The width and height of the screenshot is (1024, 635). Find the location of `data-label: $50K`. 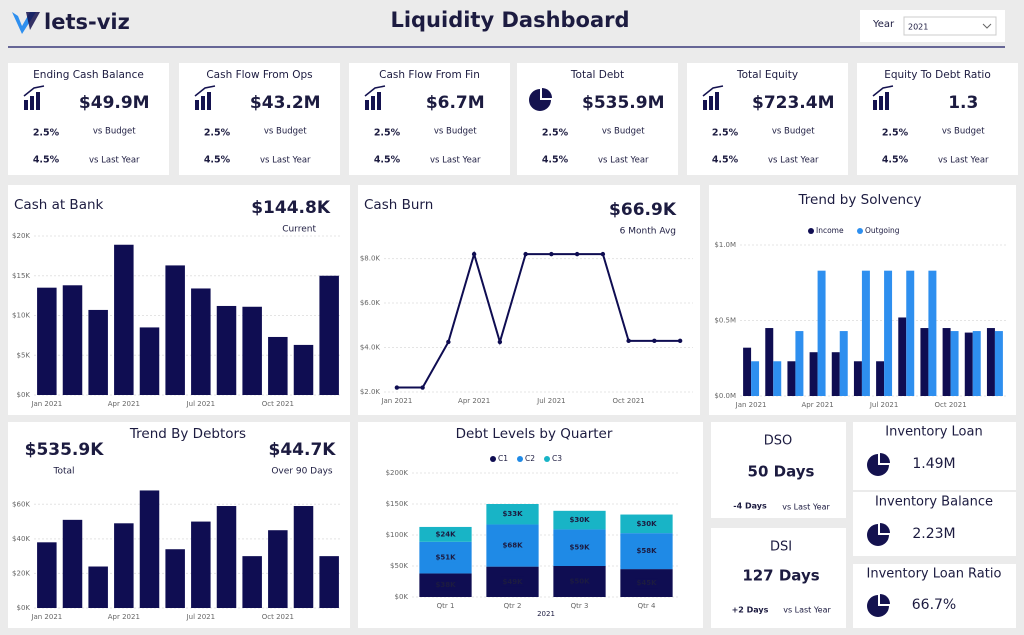

data-label: $50K is located at coordinates (579, 582).